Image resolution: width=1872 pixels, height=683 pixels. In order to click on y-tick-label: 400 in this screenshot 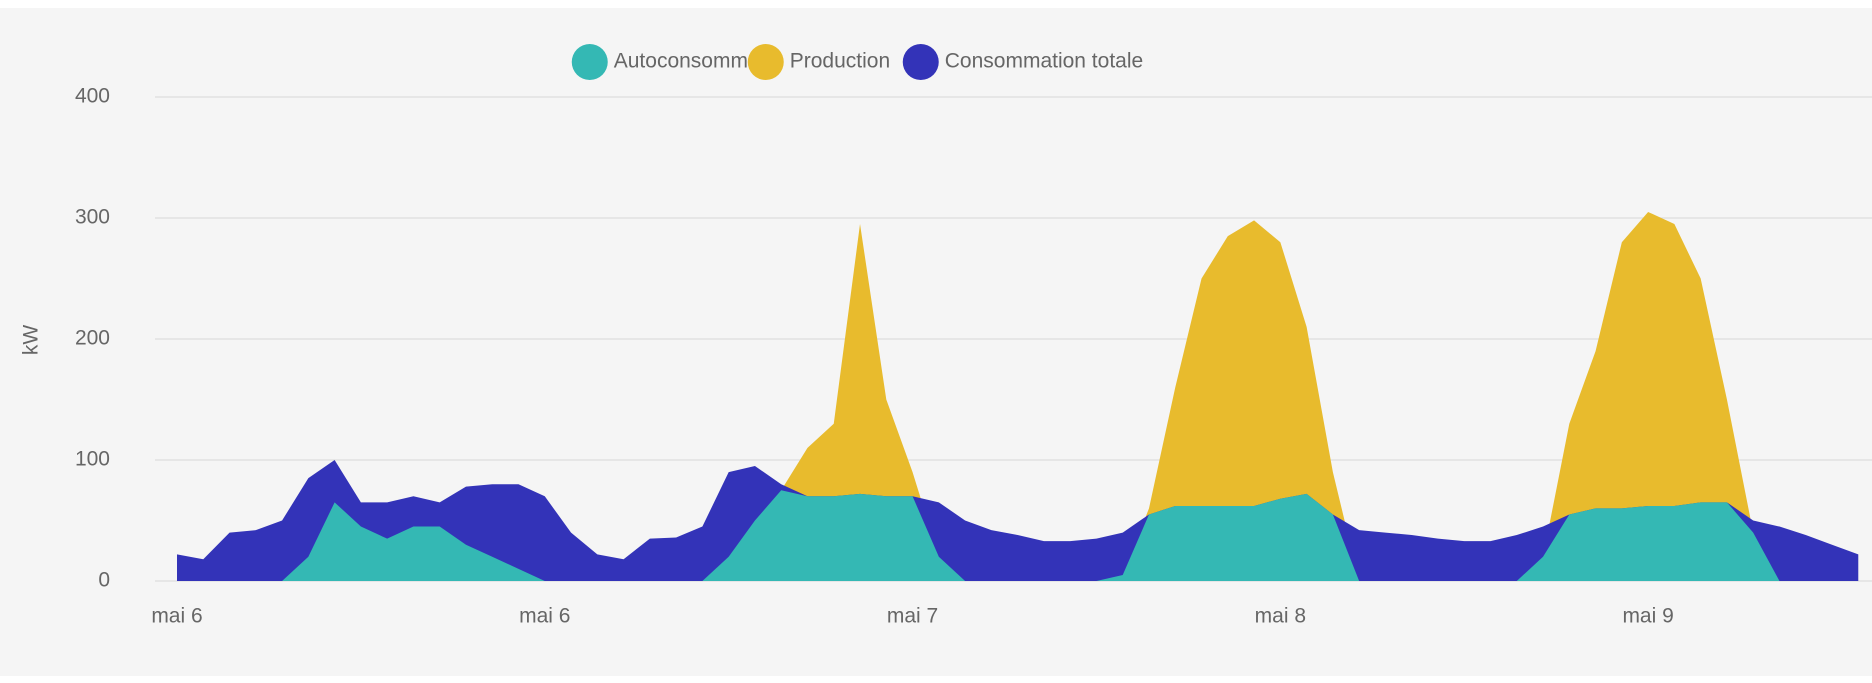, I will do `click(92, 96)`.